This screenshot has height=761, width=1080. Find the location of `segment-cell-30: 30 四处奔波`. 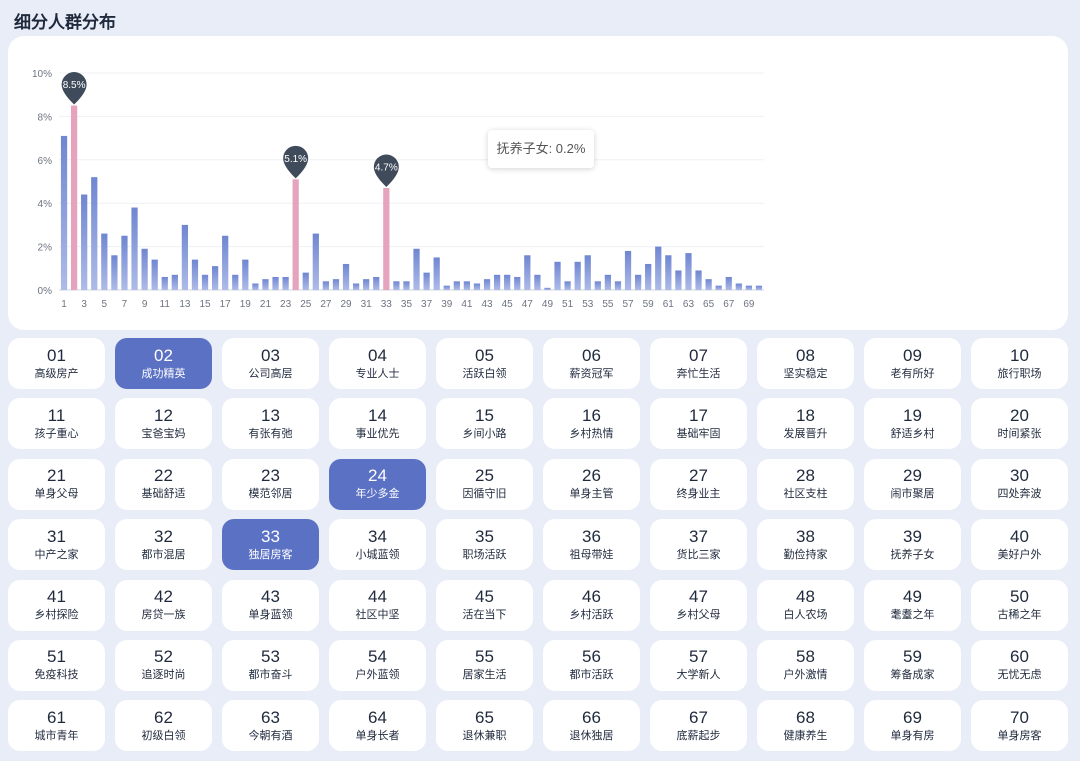

segment-cell-30: 30 四处奔波 is located at coordinates (1019, 484).